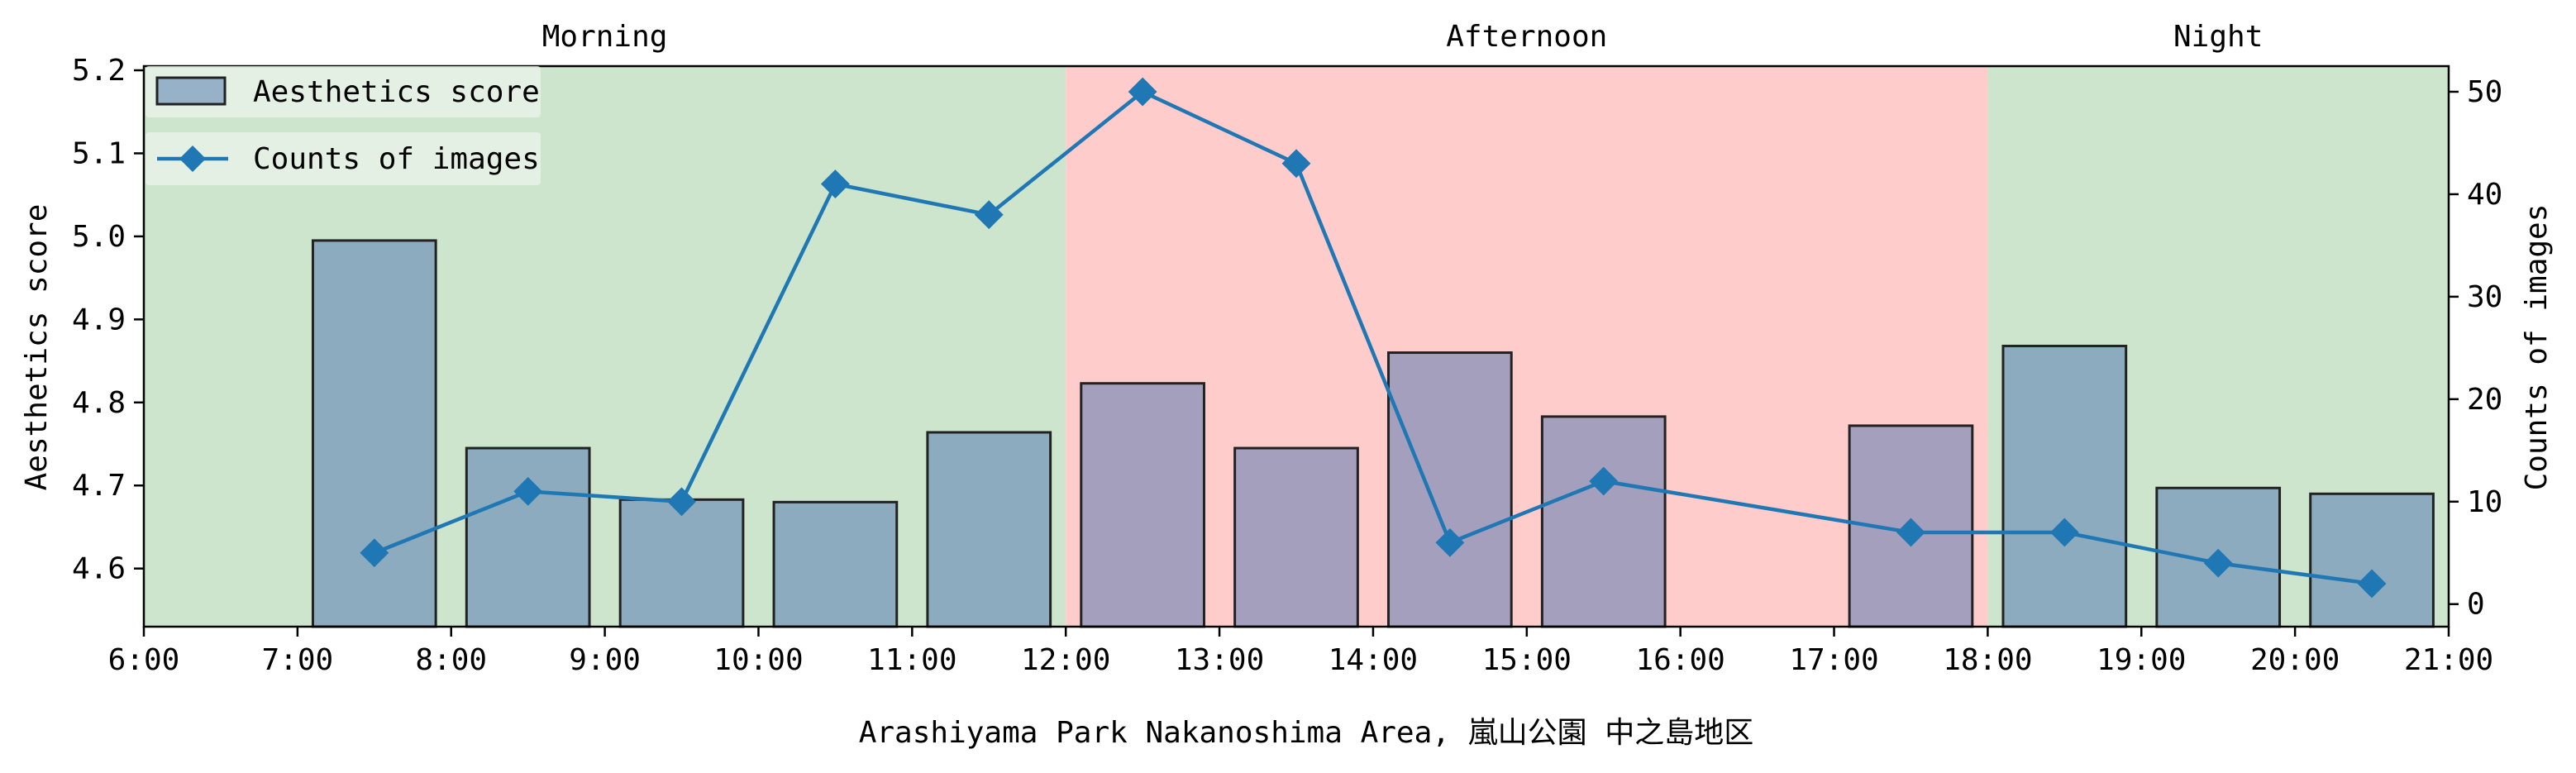  What do you see at coordinates (192, 159) in the screenshot?
I see `legend-swatch-marker` at bounding box center [192, 159].